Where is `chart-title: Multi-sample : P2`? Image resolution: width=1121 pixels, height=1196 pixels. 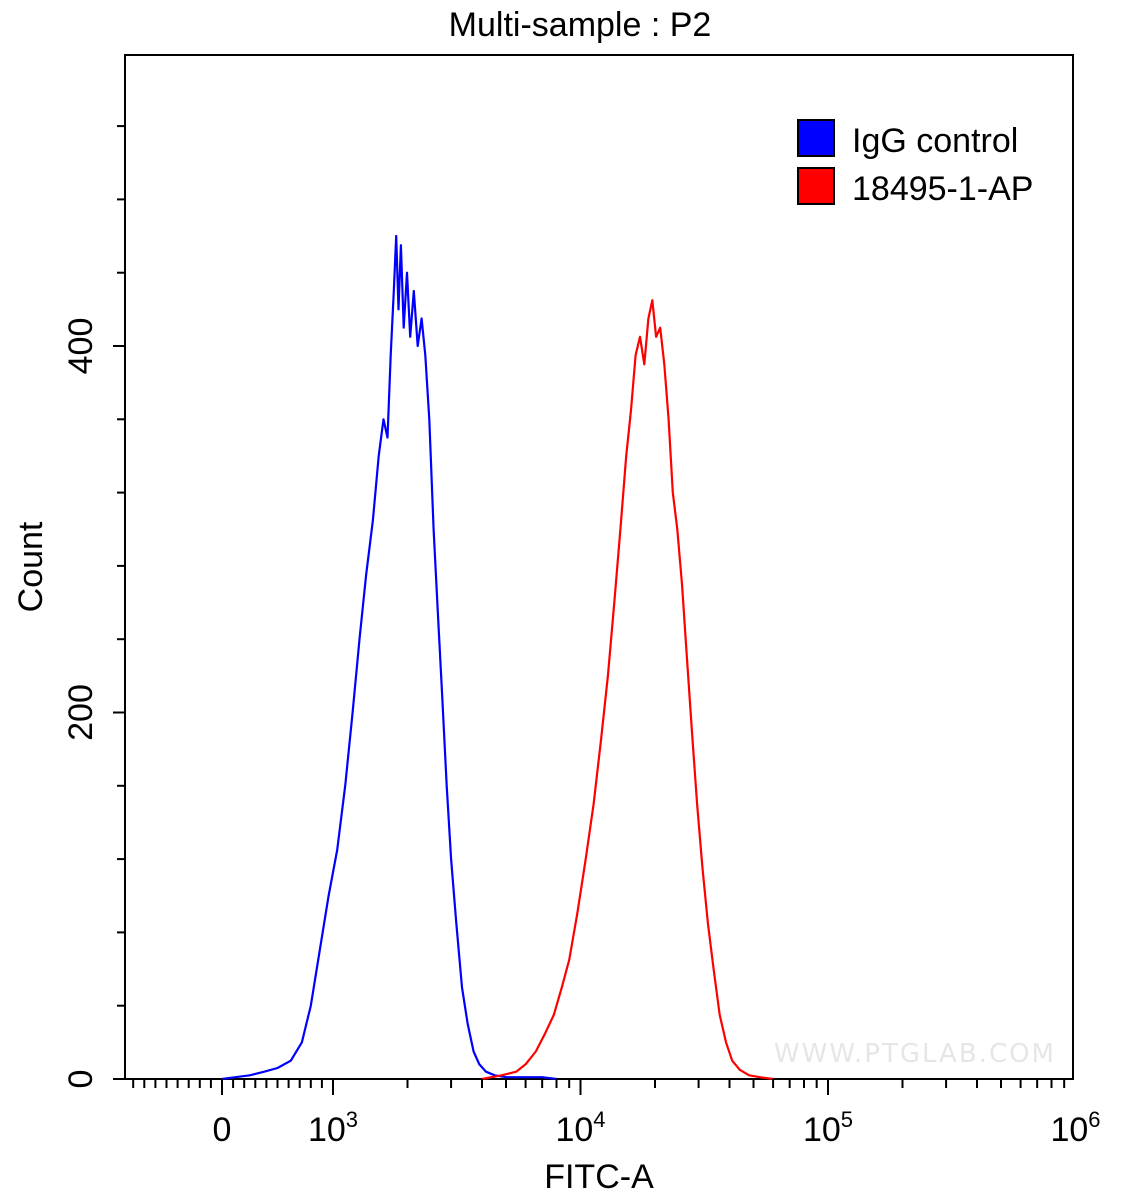
chart-title: Multi-sample : P2 is located at coordinates (580, 25).